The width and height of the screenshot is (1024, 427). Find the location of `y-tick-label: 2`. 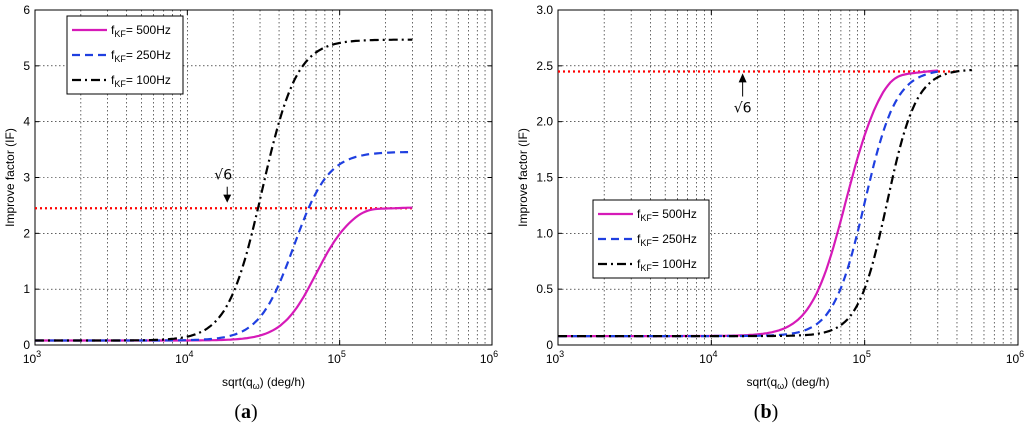

y-tick-label: 2 is located at coordinates (26, 233).